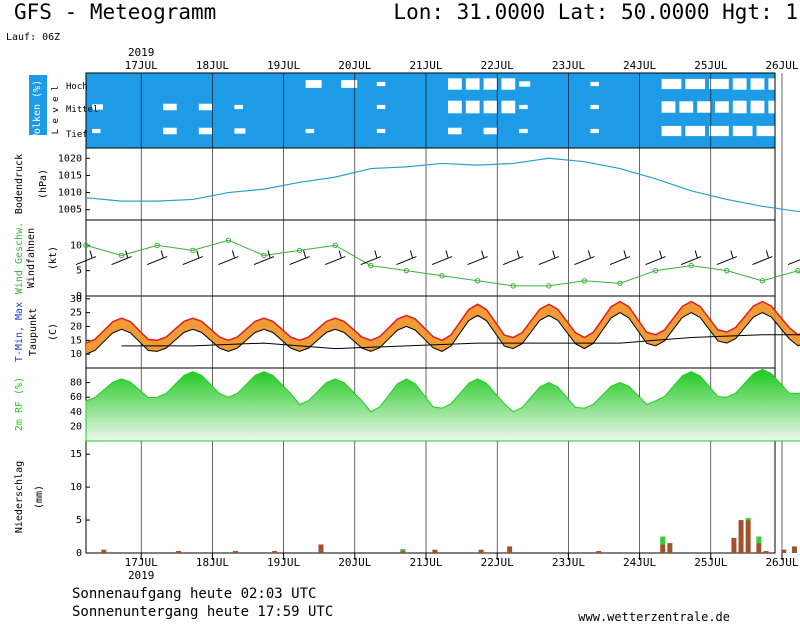 This screenshot has height=625, width=800. I want to click on wind-vane-label: Windfahnen, so click(31, 258).